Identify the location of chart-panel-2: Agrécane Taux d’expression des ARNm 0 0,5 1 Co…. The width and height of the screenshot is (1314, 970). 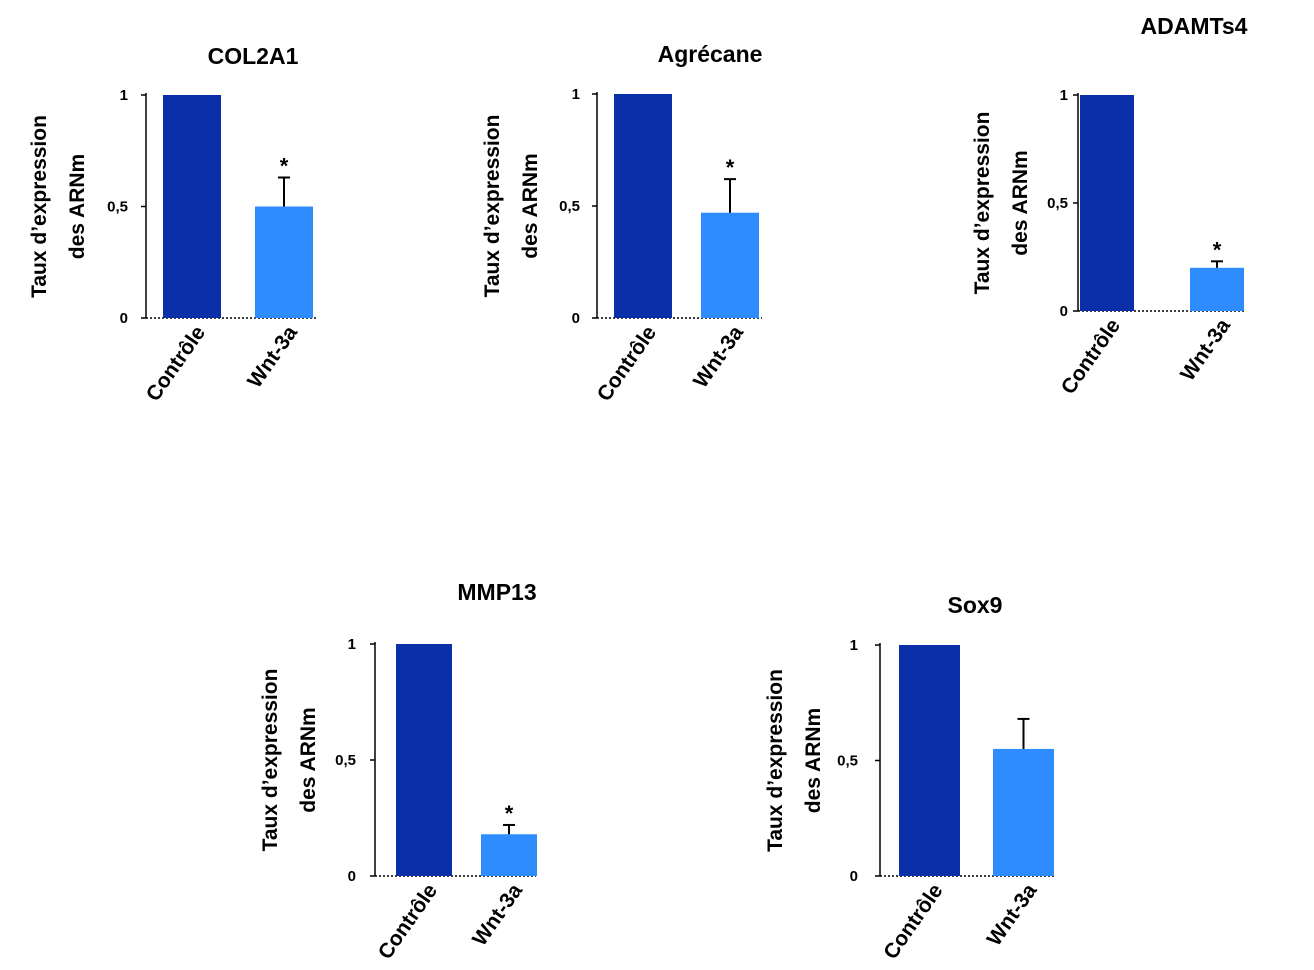
(621, 223).